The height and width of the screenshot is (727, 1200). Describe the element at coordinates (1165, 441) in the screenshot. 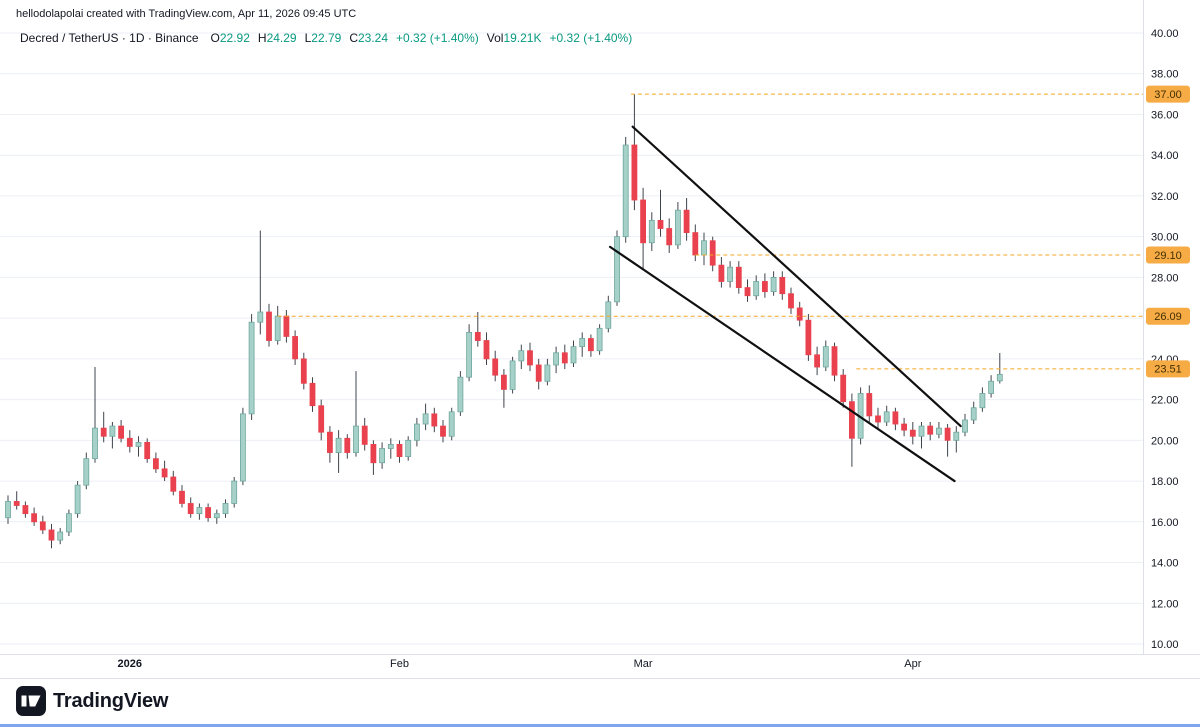

I see `price-axis-label: 20.00` at that location.